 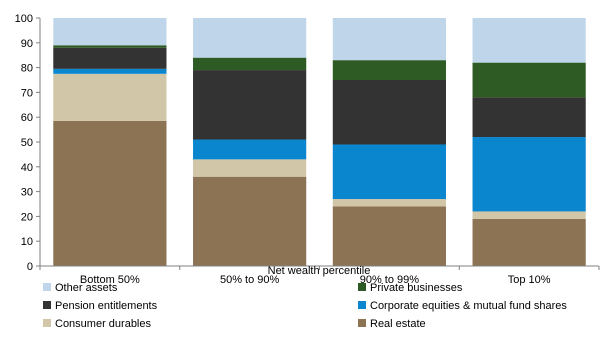 I want to click on legend-swatch-other-assets, so click(x=47, y=287).